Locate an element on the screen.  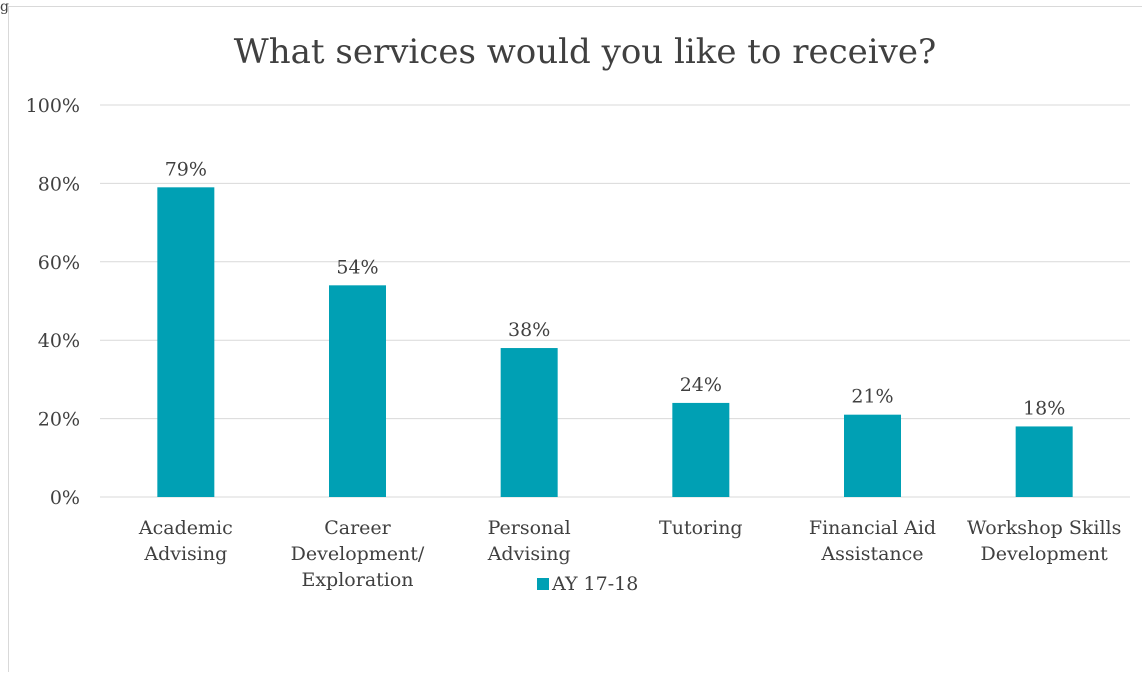
legend-swatch is located at coordinates (543, 584).